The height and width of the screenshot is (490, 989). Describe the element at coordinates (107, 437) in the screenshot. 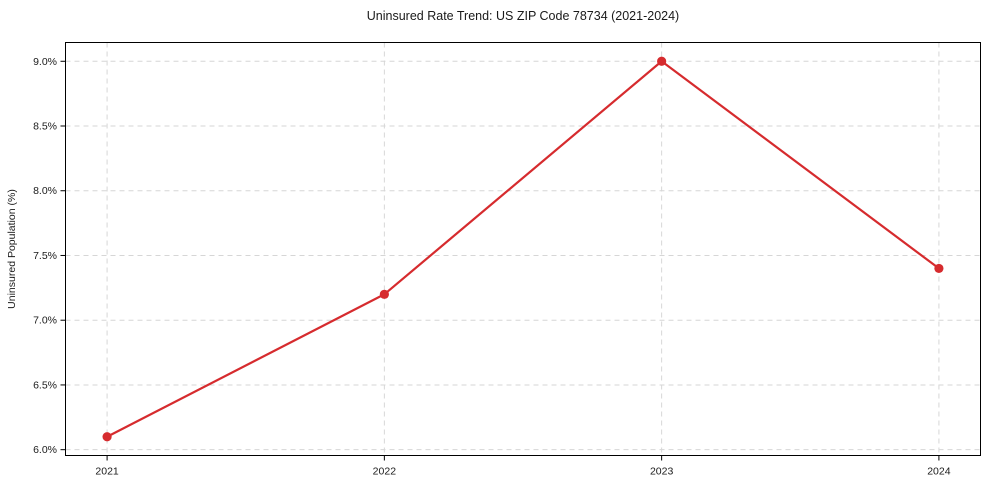

I see `data-point-2021` at that location.